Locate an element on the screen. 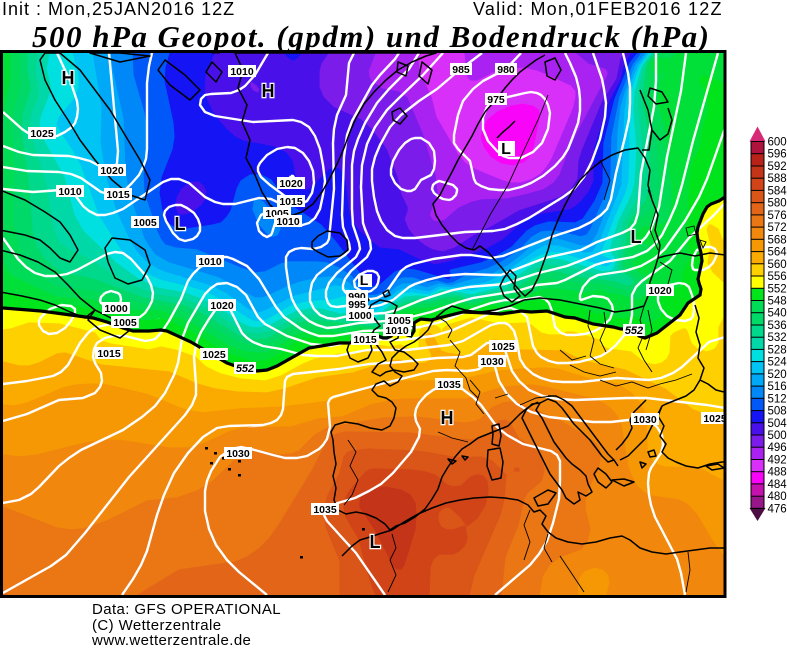 The width and height of the screenshot is (787, 651). svg-text: 592 is located at coordinates (777, 167).